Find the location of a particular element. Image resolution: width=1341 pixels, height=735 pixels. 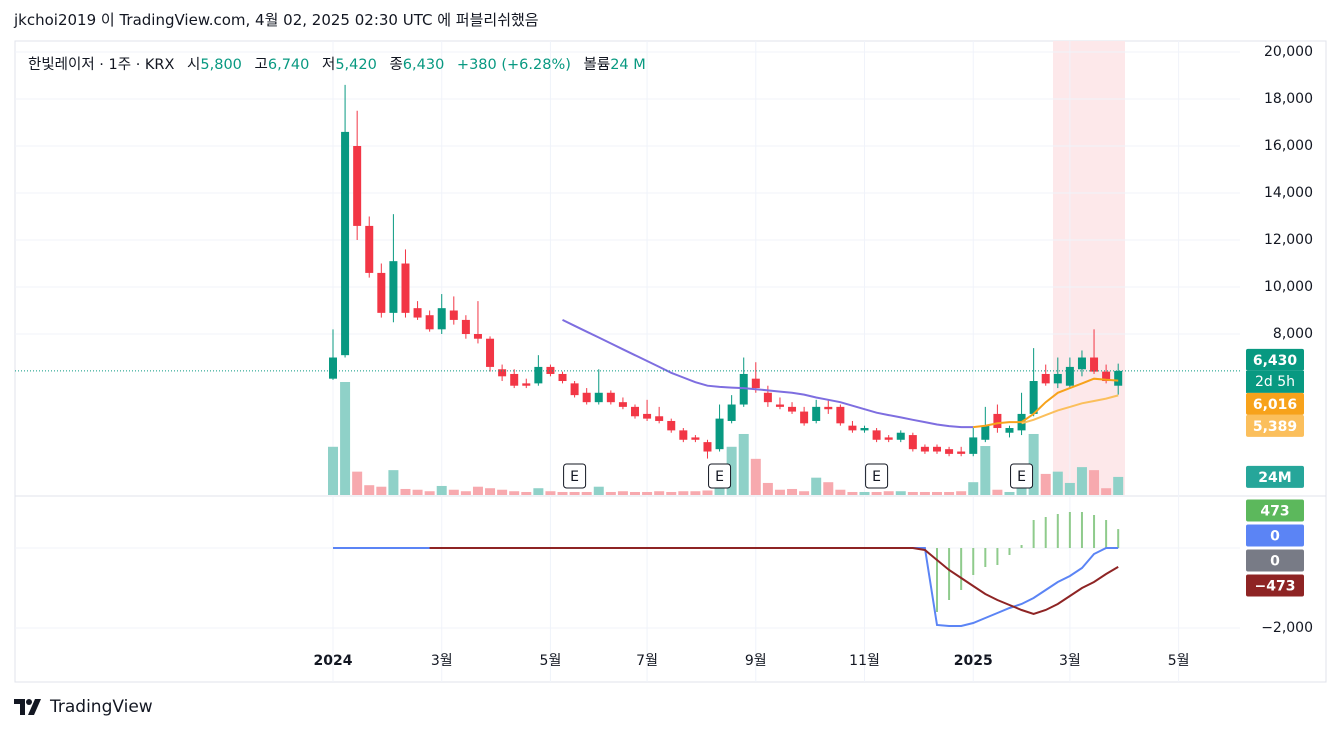

y-tick-label: −2,000 is located at coordinates (1287, 628).